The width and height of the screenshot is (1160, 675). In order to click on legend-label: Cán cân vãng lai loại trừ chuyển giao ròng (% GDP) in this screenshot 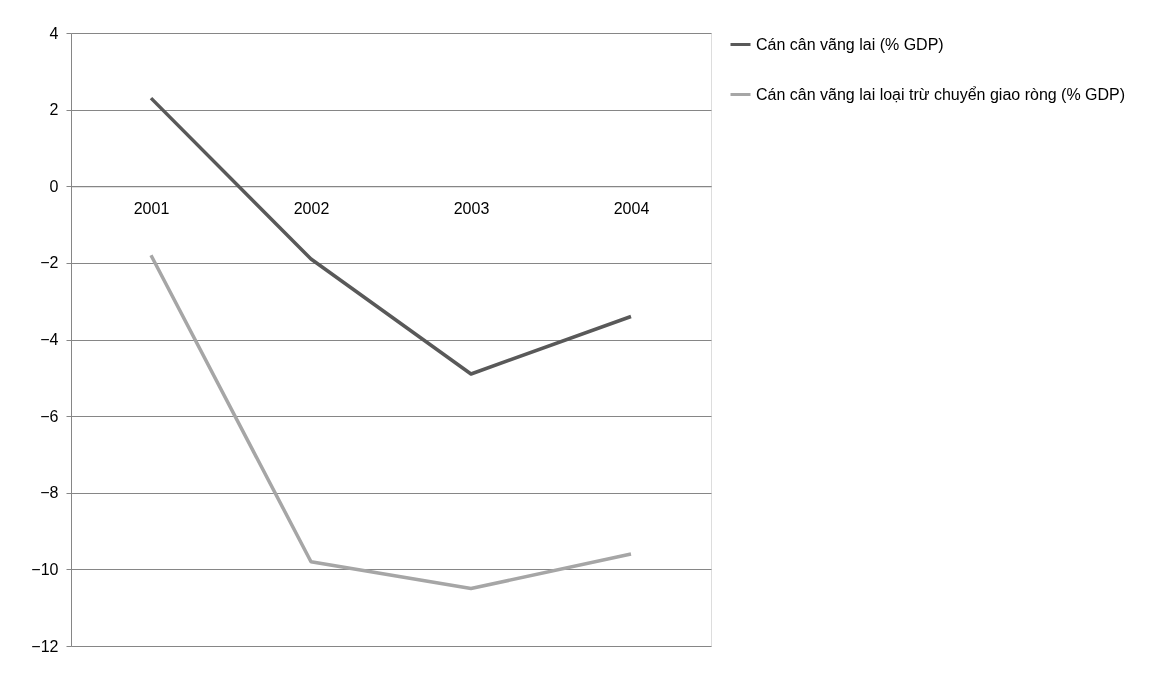, I will do `click(941, 94)`.